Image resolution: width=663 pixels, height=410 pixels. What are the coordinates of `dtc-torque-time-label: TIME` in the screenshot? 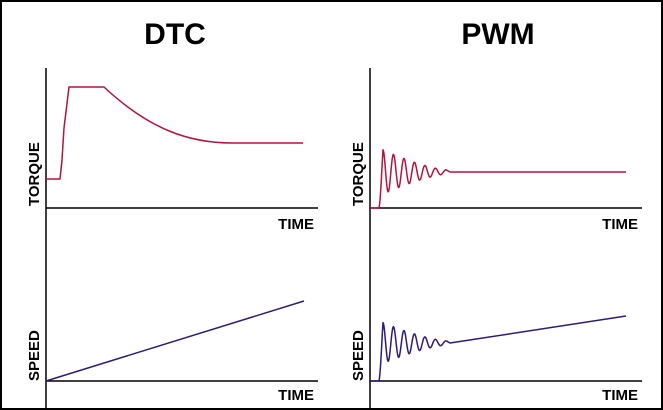 It's located at (296, 224).